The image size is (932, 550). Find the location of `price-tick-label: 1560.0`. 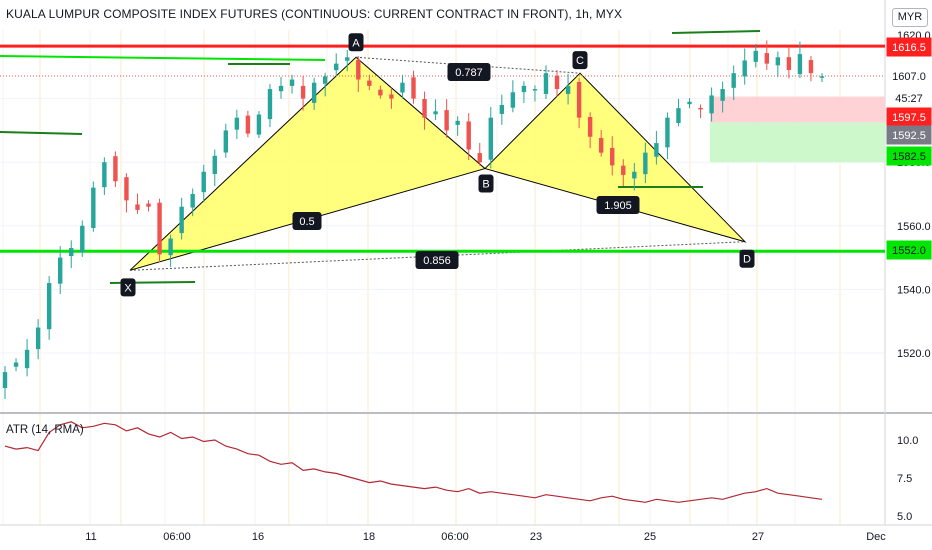

price-tick-label: 1560.0 is located at coordinates (914, 227).